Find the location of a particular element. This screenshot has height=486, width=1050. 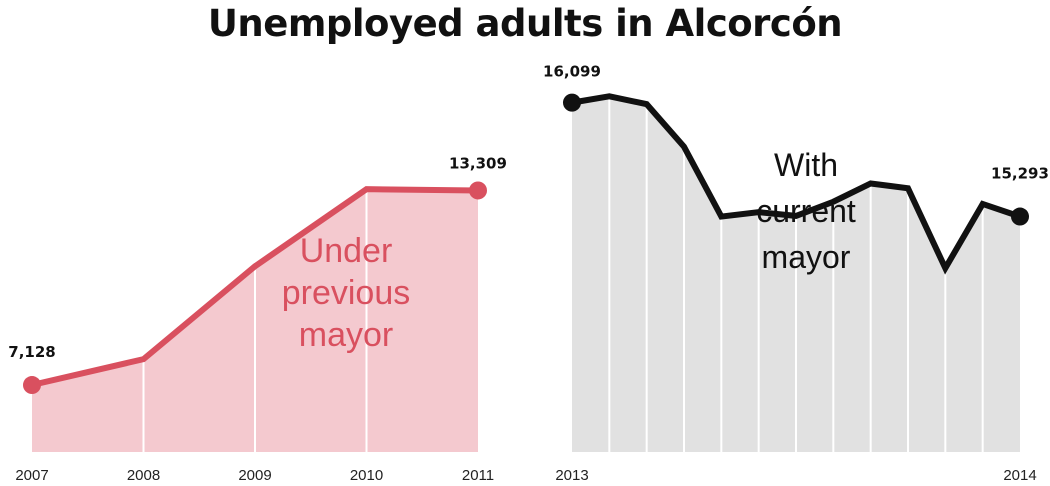

x-tick-label: 2009 is located at coordinates (254, 475).